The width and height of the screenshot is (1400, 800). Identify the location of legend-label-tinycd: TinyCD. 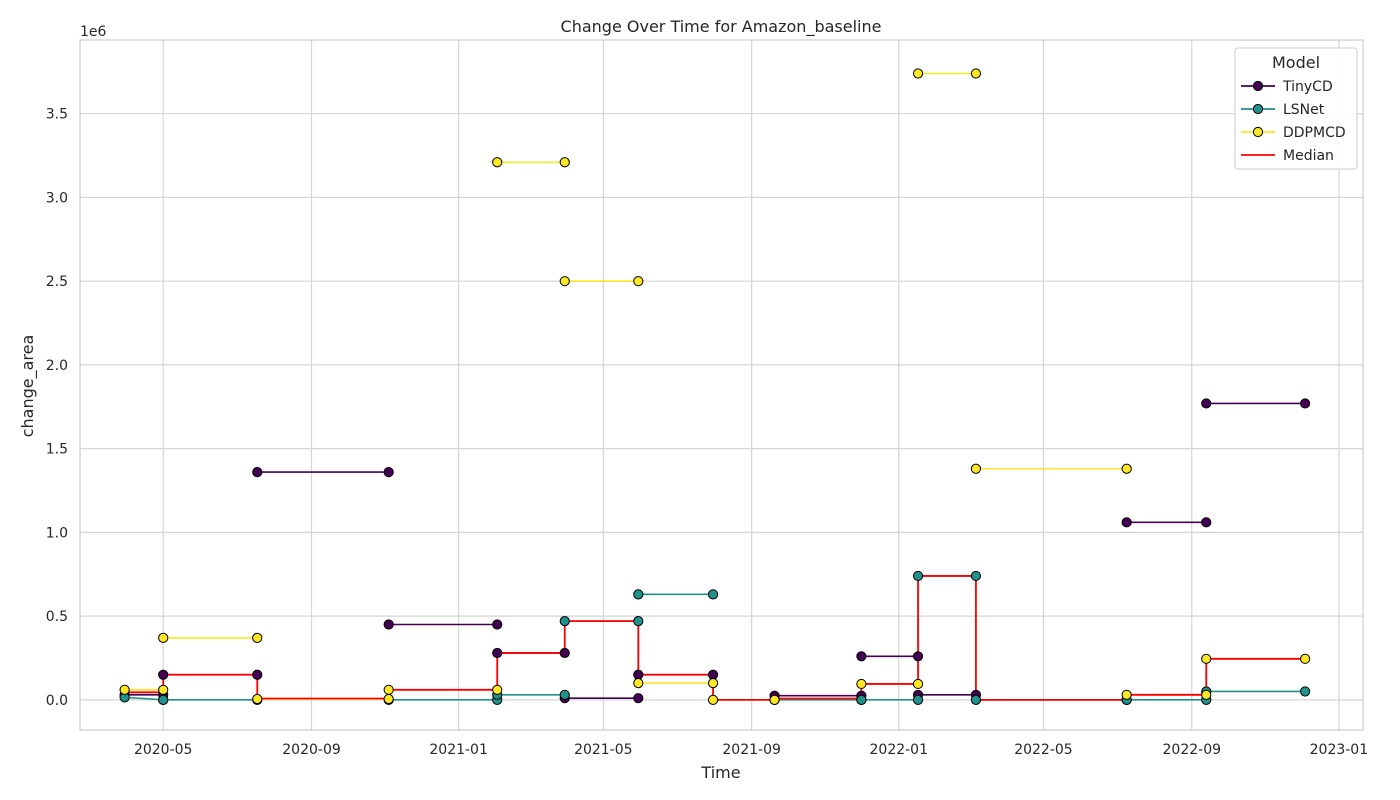
(1307, 87).